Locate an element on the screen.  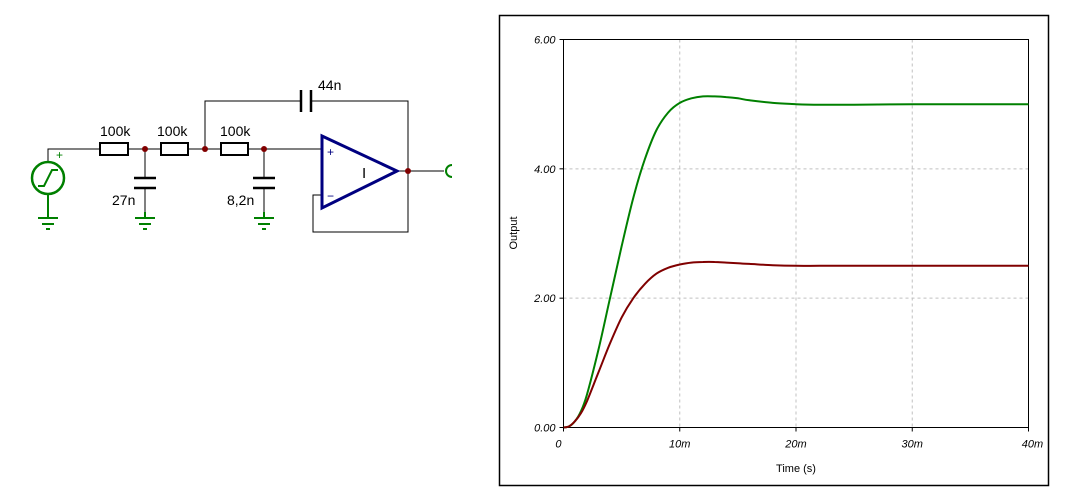
resistor-r2 is located at coordinates (174, 149).